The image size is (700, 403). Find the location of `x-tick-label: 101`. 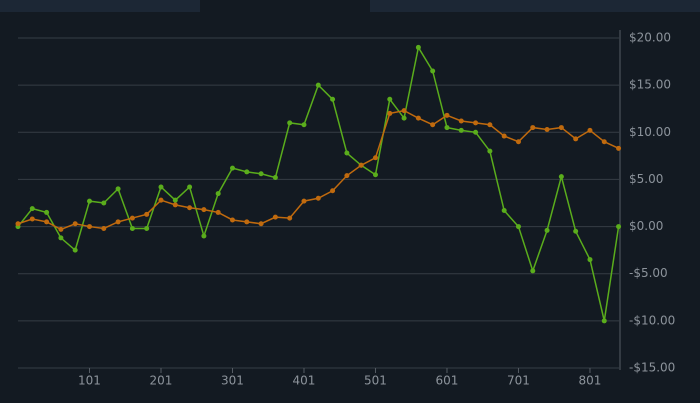

x-tick-label: 101 is located at coordinates (89, 381).